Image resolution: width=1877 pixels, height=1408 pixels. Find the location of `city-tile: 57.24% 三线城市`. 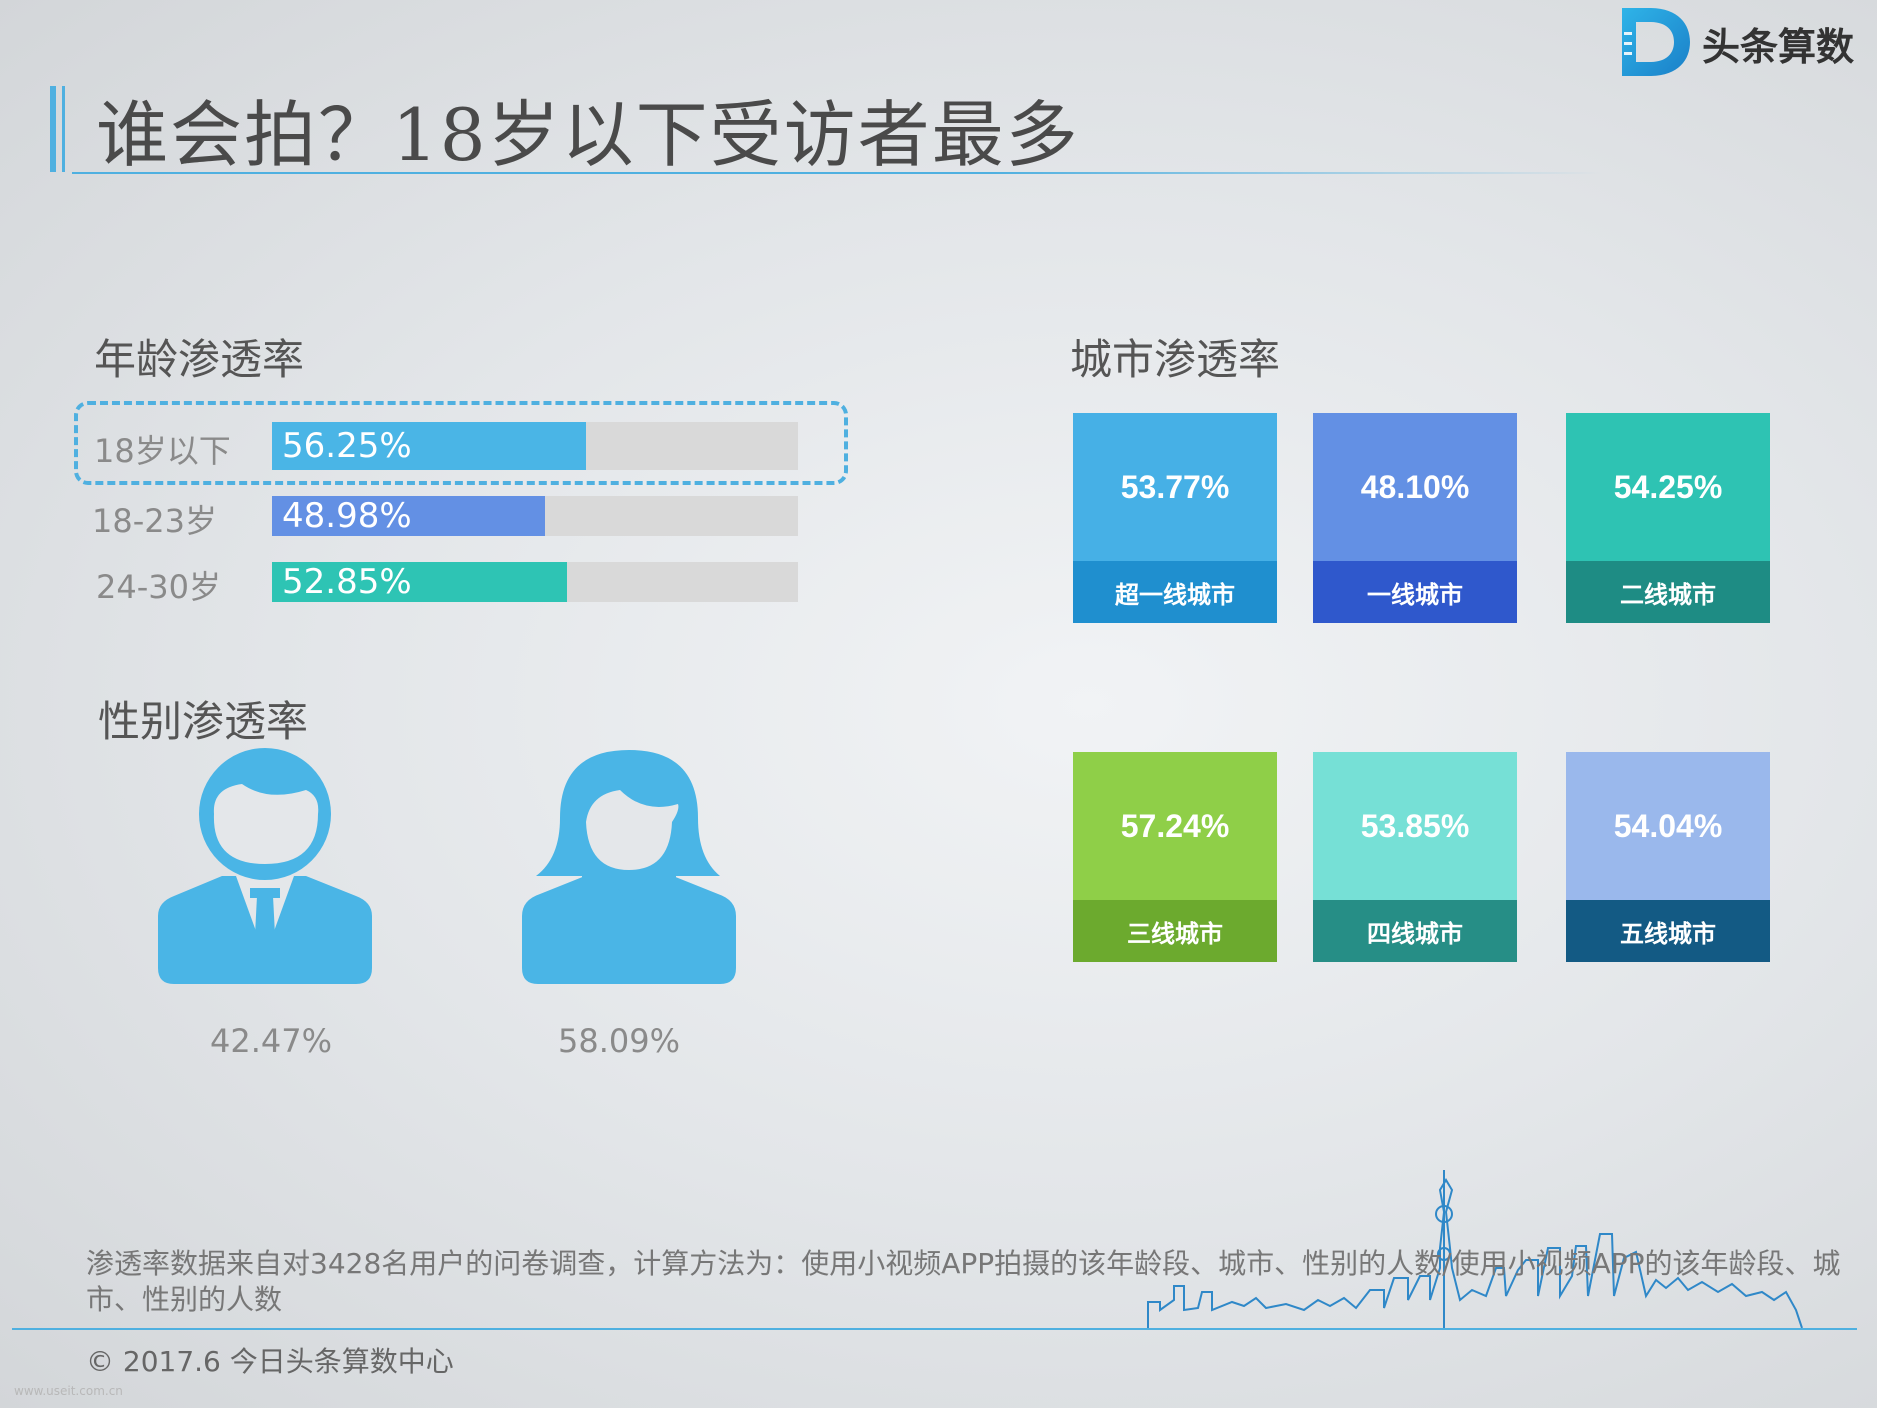

city-tile: 57.24% 三线城市 is located at coordinates (1175, 857).